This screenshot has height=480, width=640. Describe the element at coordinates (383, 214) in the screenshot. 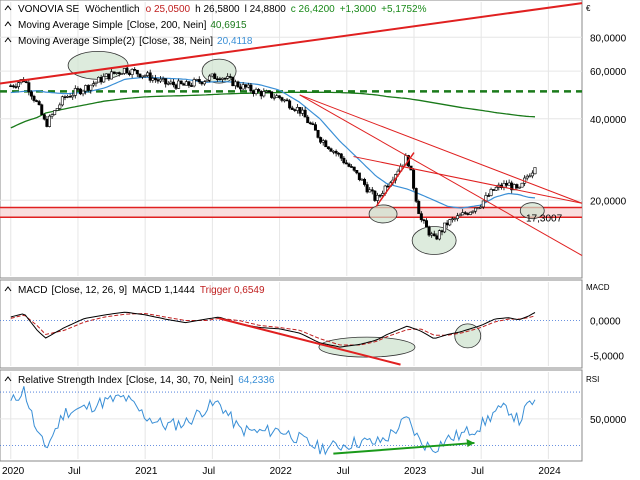

I see `highlight-ellipse` at that location.